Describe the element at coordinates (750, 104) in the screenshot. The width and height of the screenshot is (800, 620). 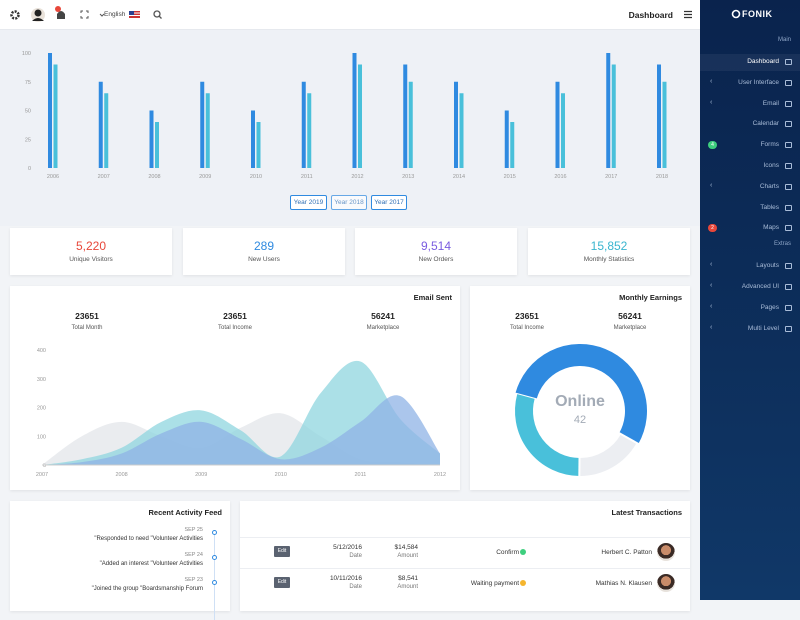
I see `menu-item: Email ‹` at that location.